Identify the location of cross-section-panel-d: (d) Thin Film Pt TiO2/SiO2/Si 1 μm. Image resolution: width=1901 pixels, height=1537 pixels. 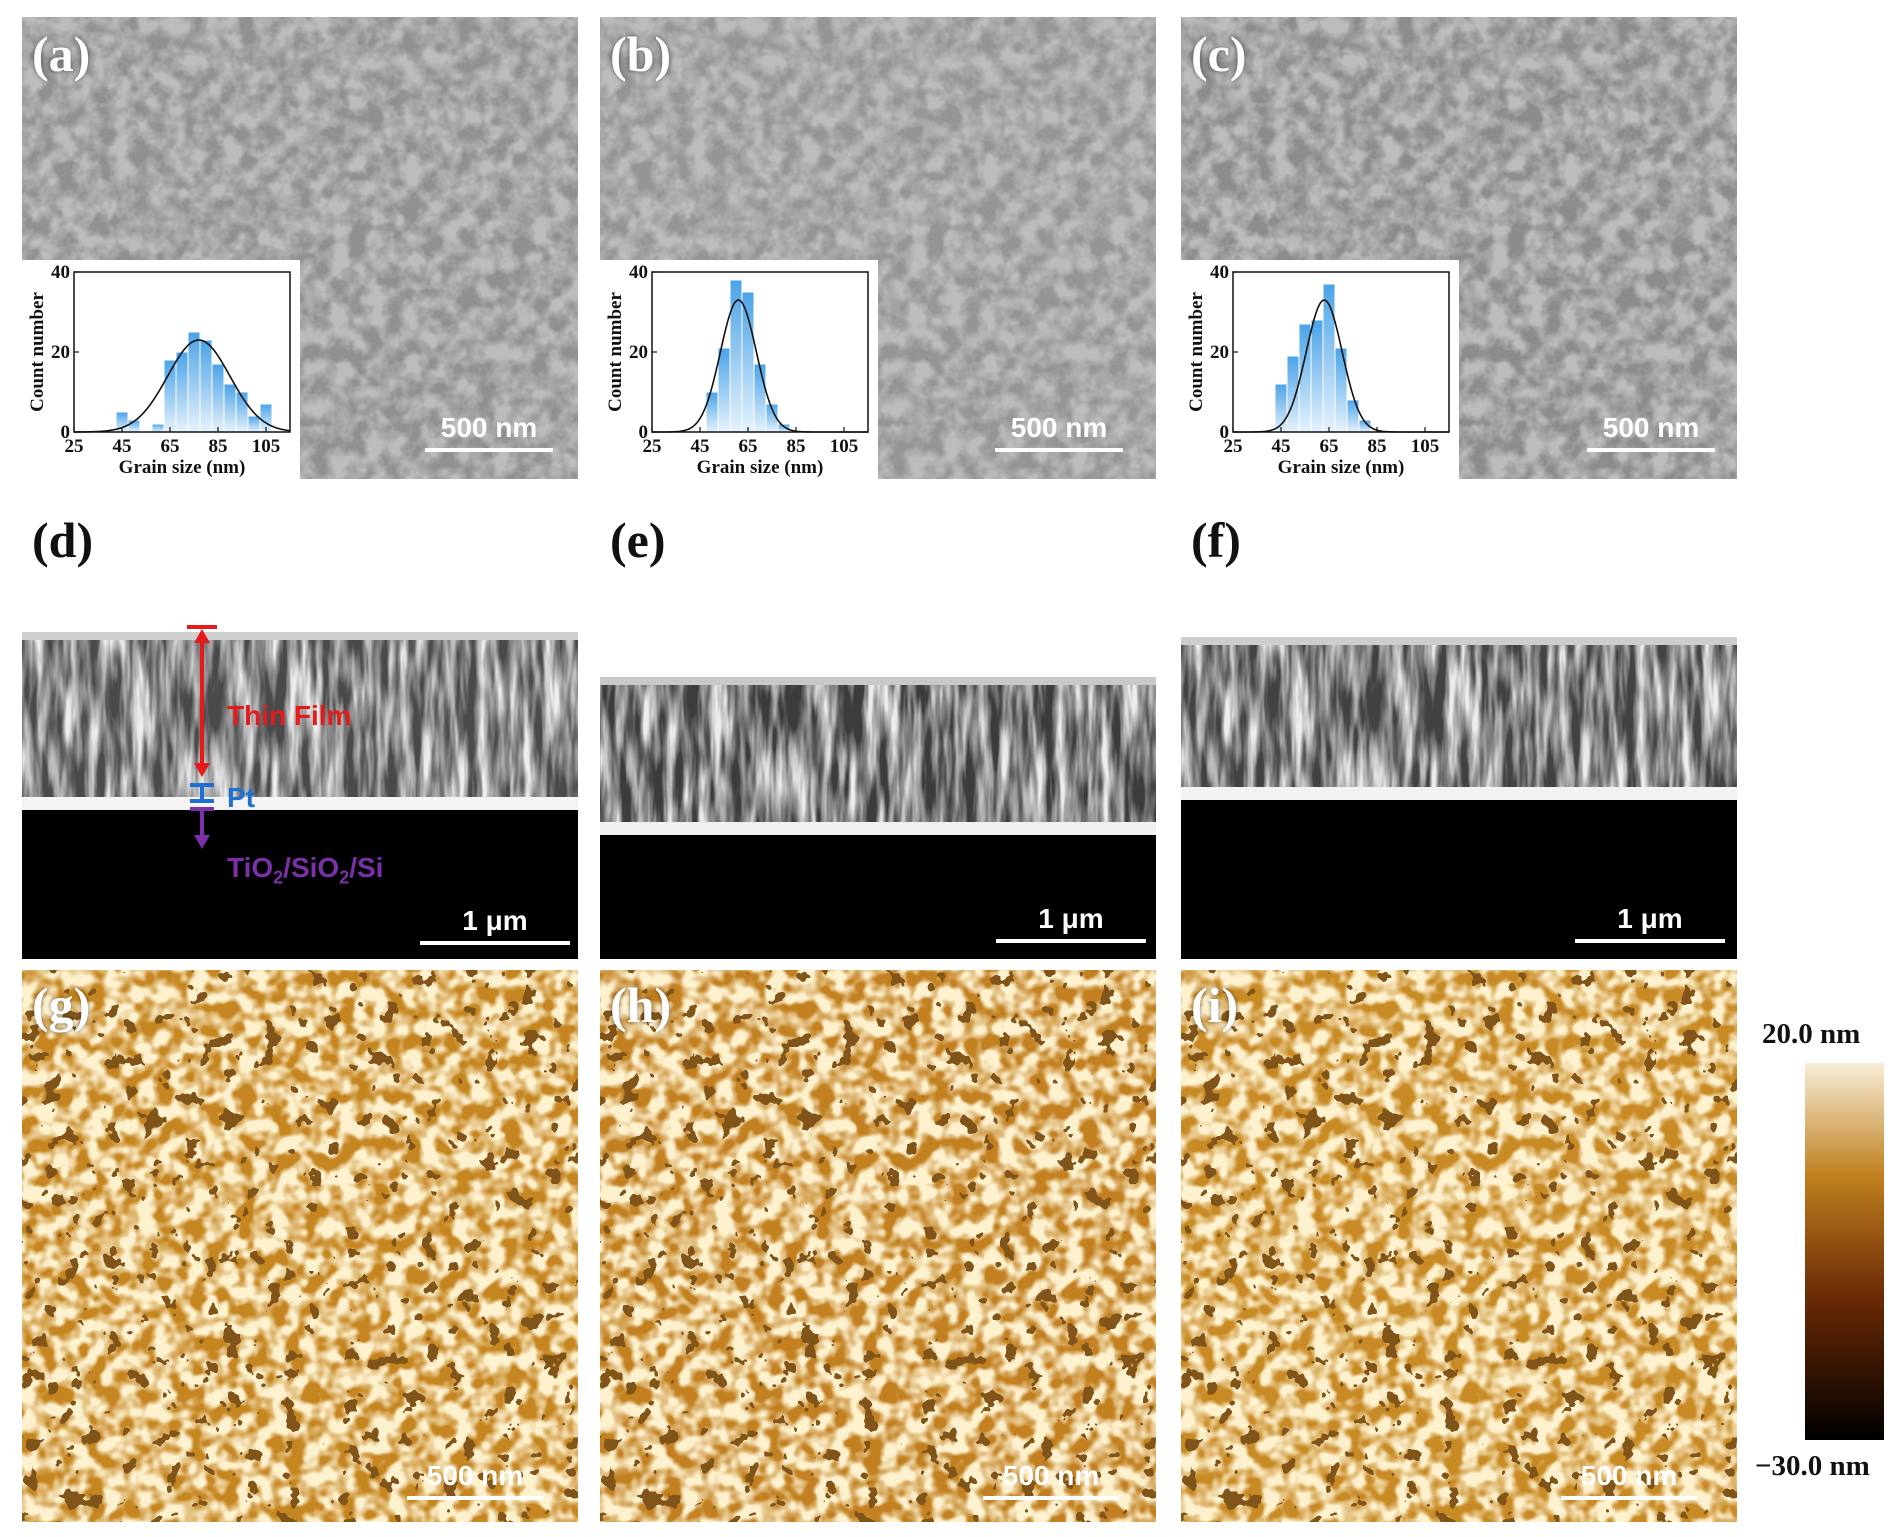
(300, 728).